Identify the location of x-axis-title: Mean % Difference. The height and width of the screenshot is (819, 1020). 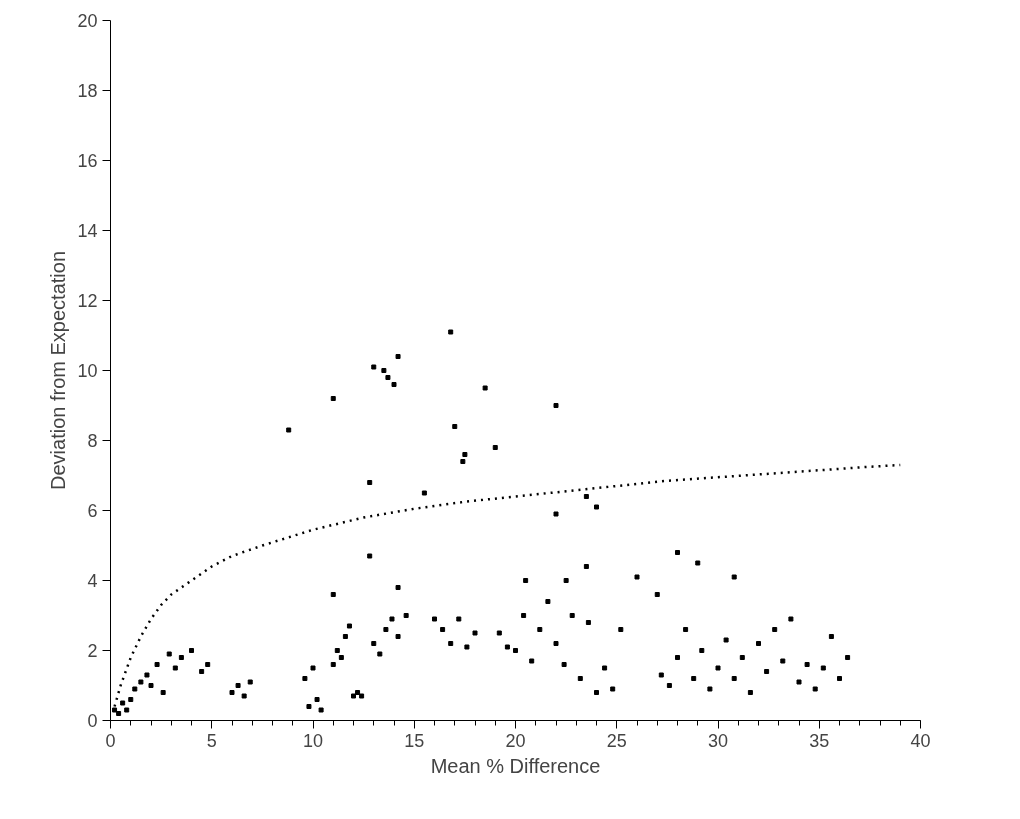
(515, 765).